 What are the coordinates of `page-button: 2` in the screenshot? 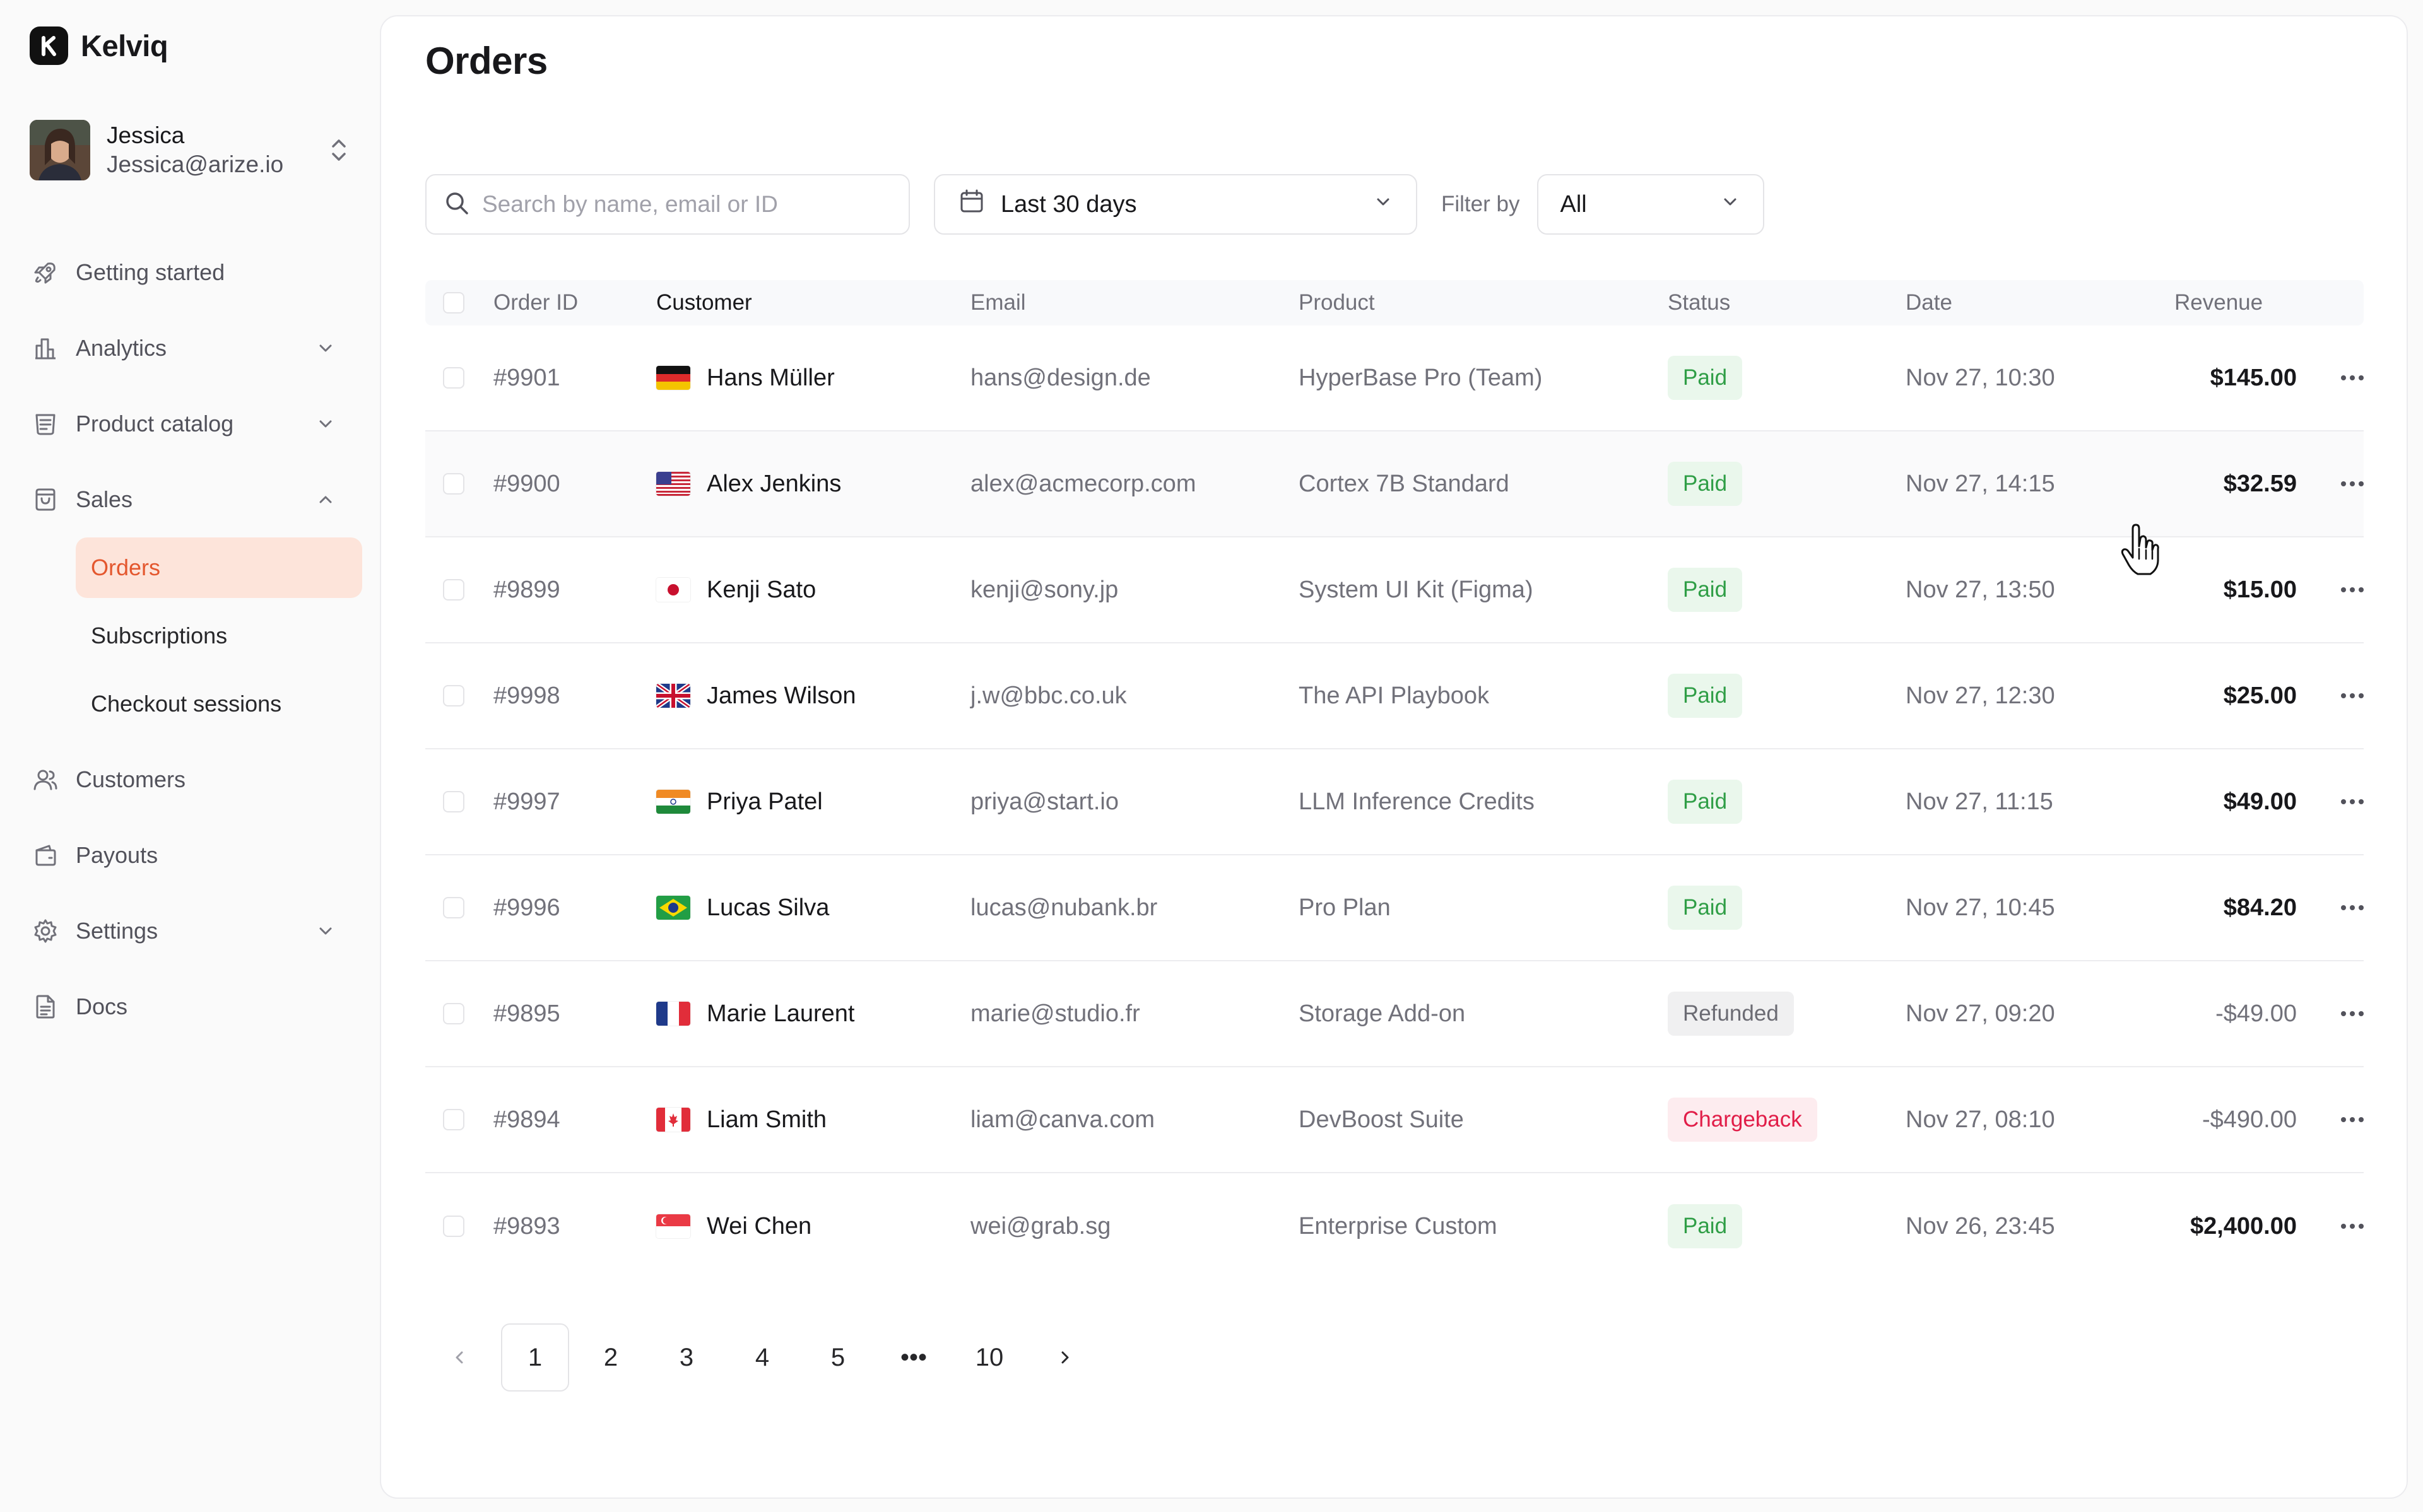 It's located at (610, 1357).